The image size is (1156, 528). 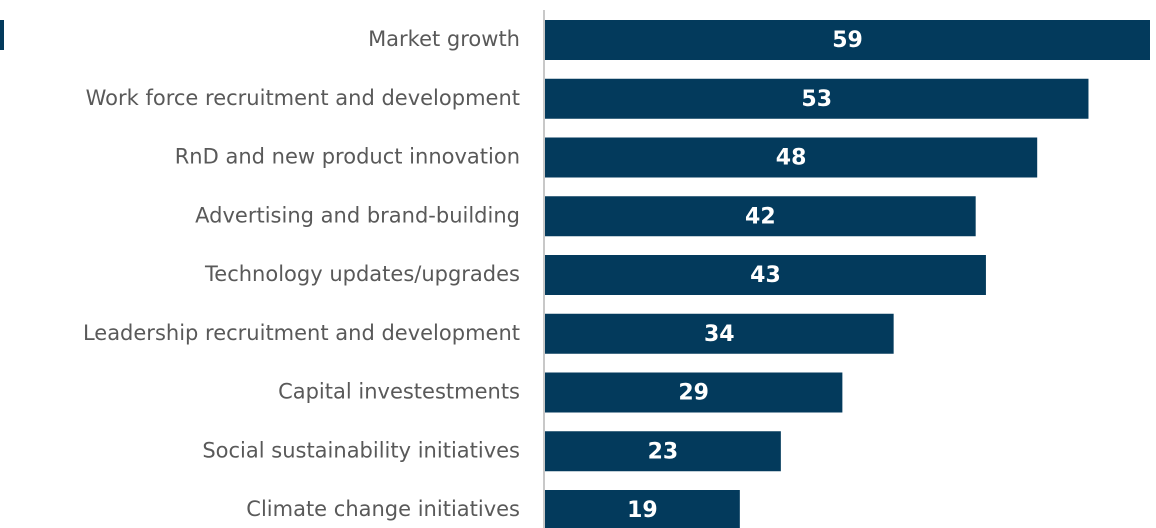 I want to click on corner-accent, so click(x=2, y=35).